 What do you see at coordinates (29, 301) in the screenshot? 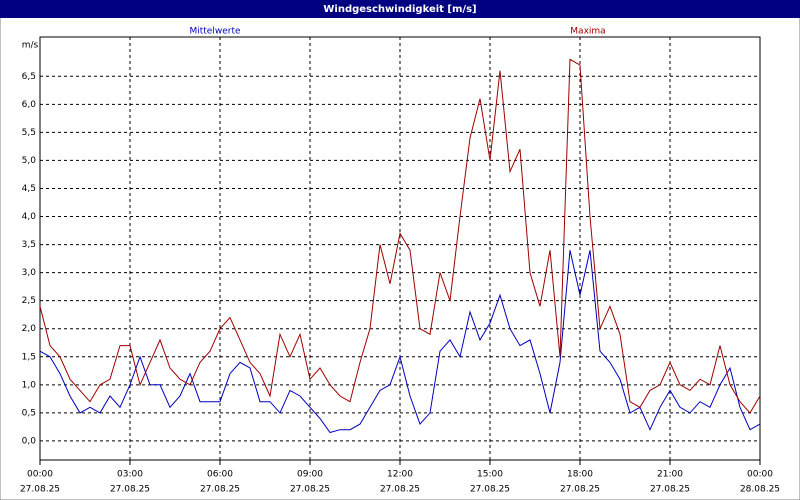
I see `y-tick-label: 2,5` at bounding box center [29, 301].